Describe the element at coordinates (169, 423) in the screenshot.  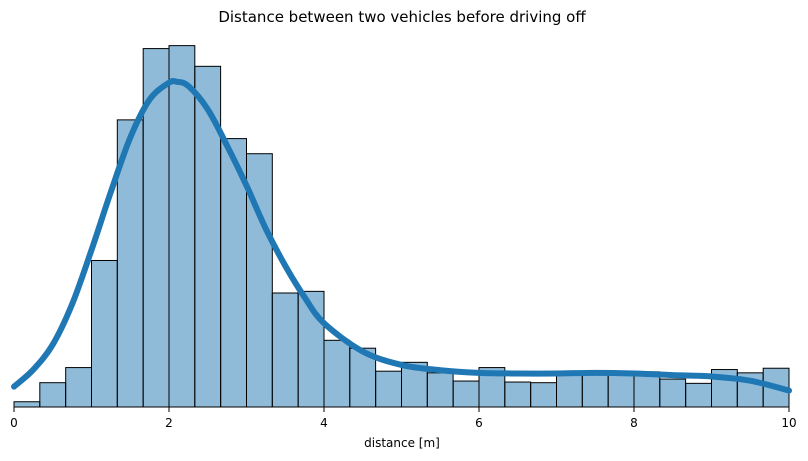
I see `x-tick-label: 2` at that location.